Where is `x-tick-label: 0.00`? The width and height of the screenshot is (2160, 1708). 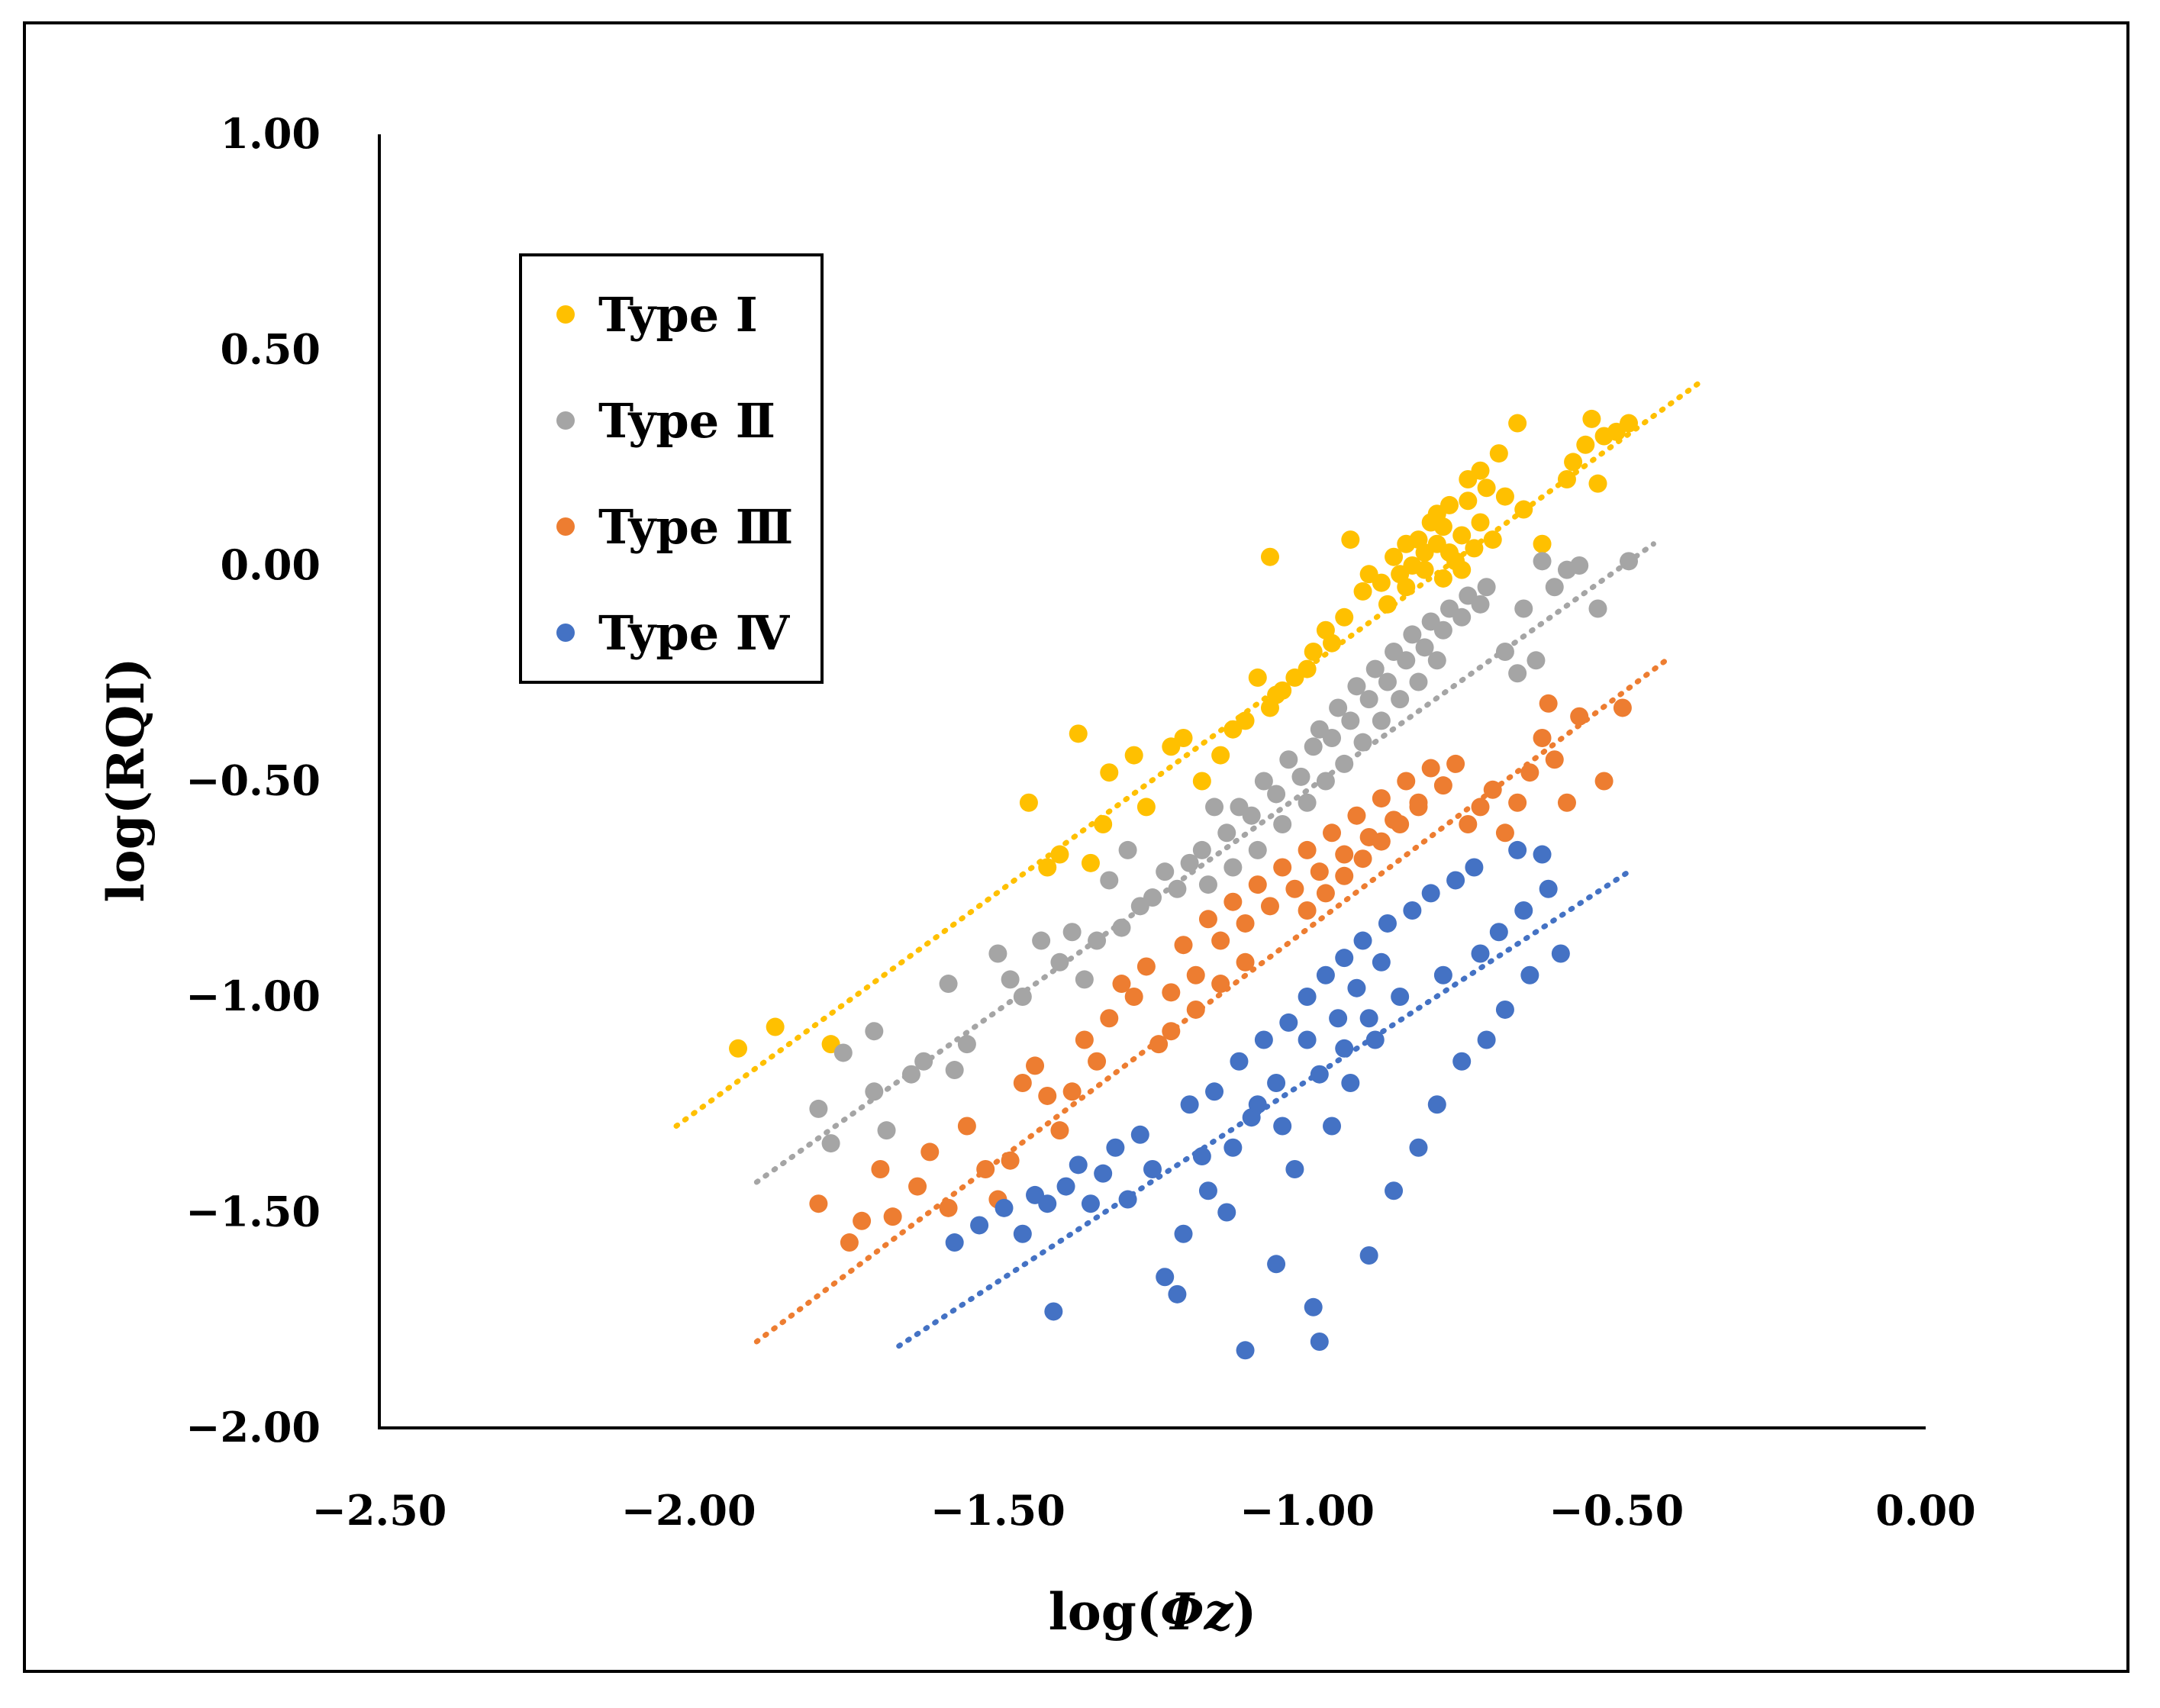 x-tick-label: 0.00 is located at coordinates (1925, 1510).